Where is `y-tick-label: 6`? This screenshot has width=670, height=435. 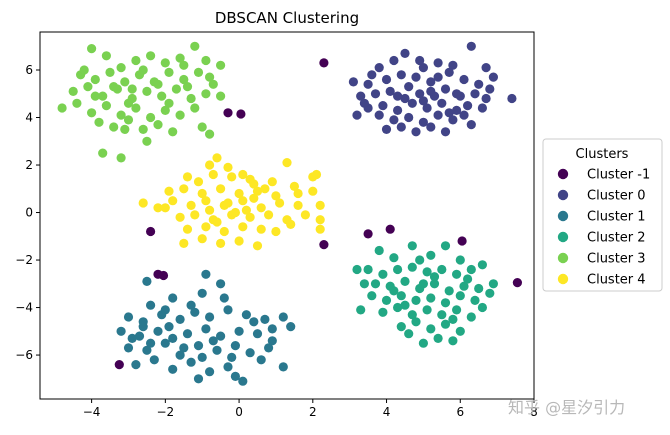 y-tick-label: 6 is located at coordinates (29, 70).